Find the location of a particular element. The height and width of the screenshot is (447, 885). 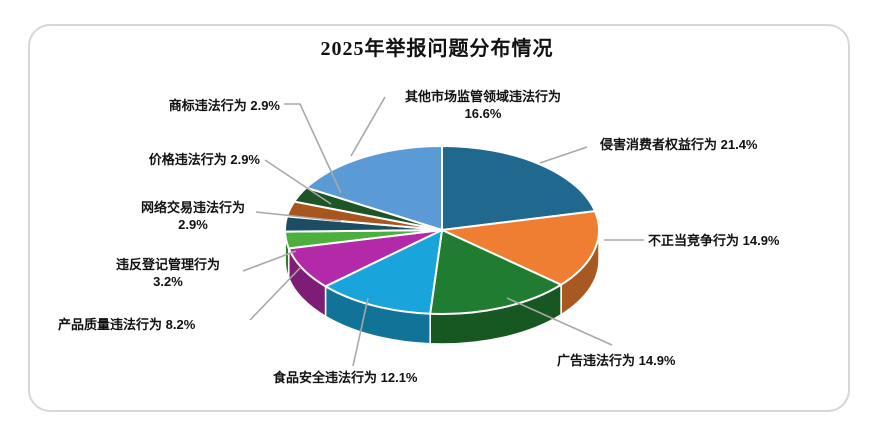

pie-label-3: 食品安全违法行为 12.1% is located at coordinates (345, 377).